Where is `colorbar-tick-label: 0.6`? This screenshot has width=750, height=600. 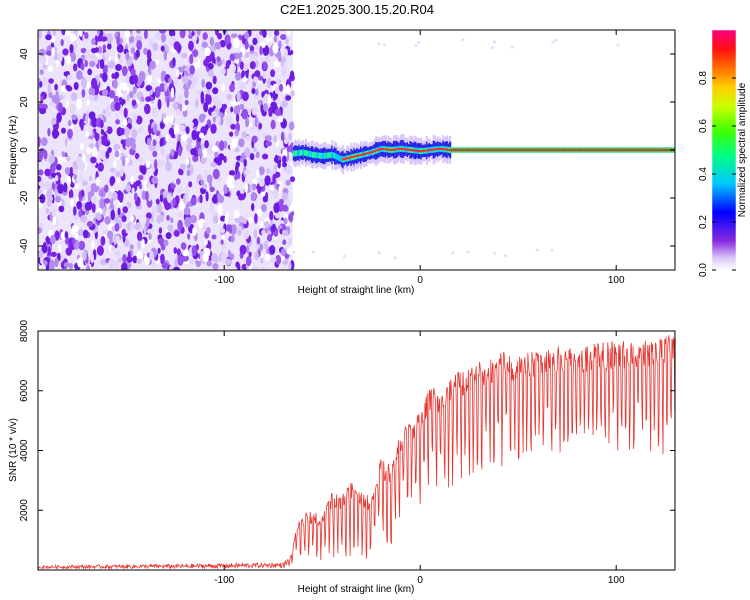 colorbar-tick-label: 0.6 is located at coordinates (703, 126).